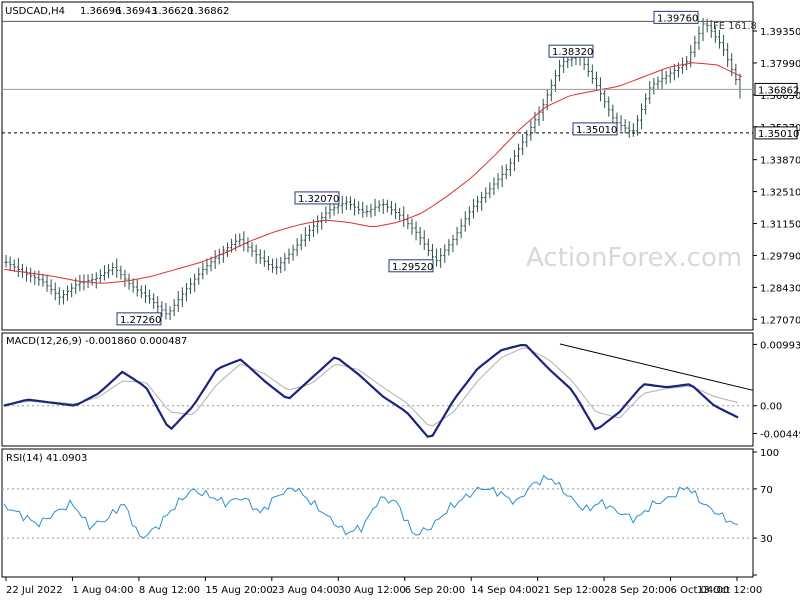 Image resolution: width=800 pixels, height=600 pixels. I want to click on x-tick-label: 21 Sep 12:00, so click(571, 590).